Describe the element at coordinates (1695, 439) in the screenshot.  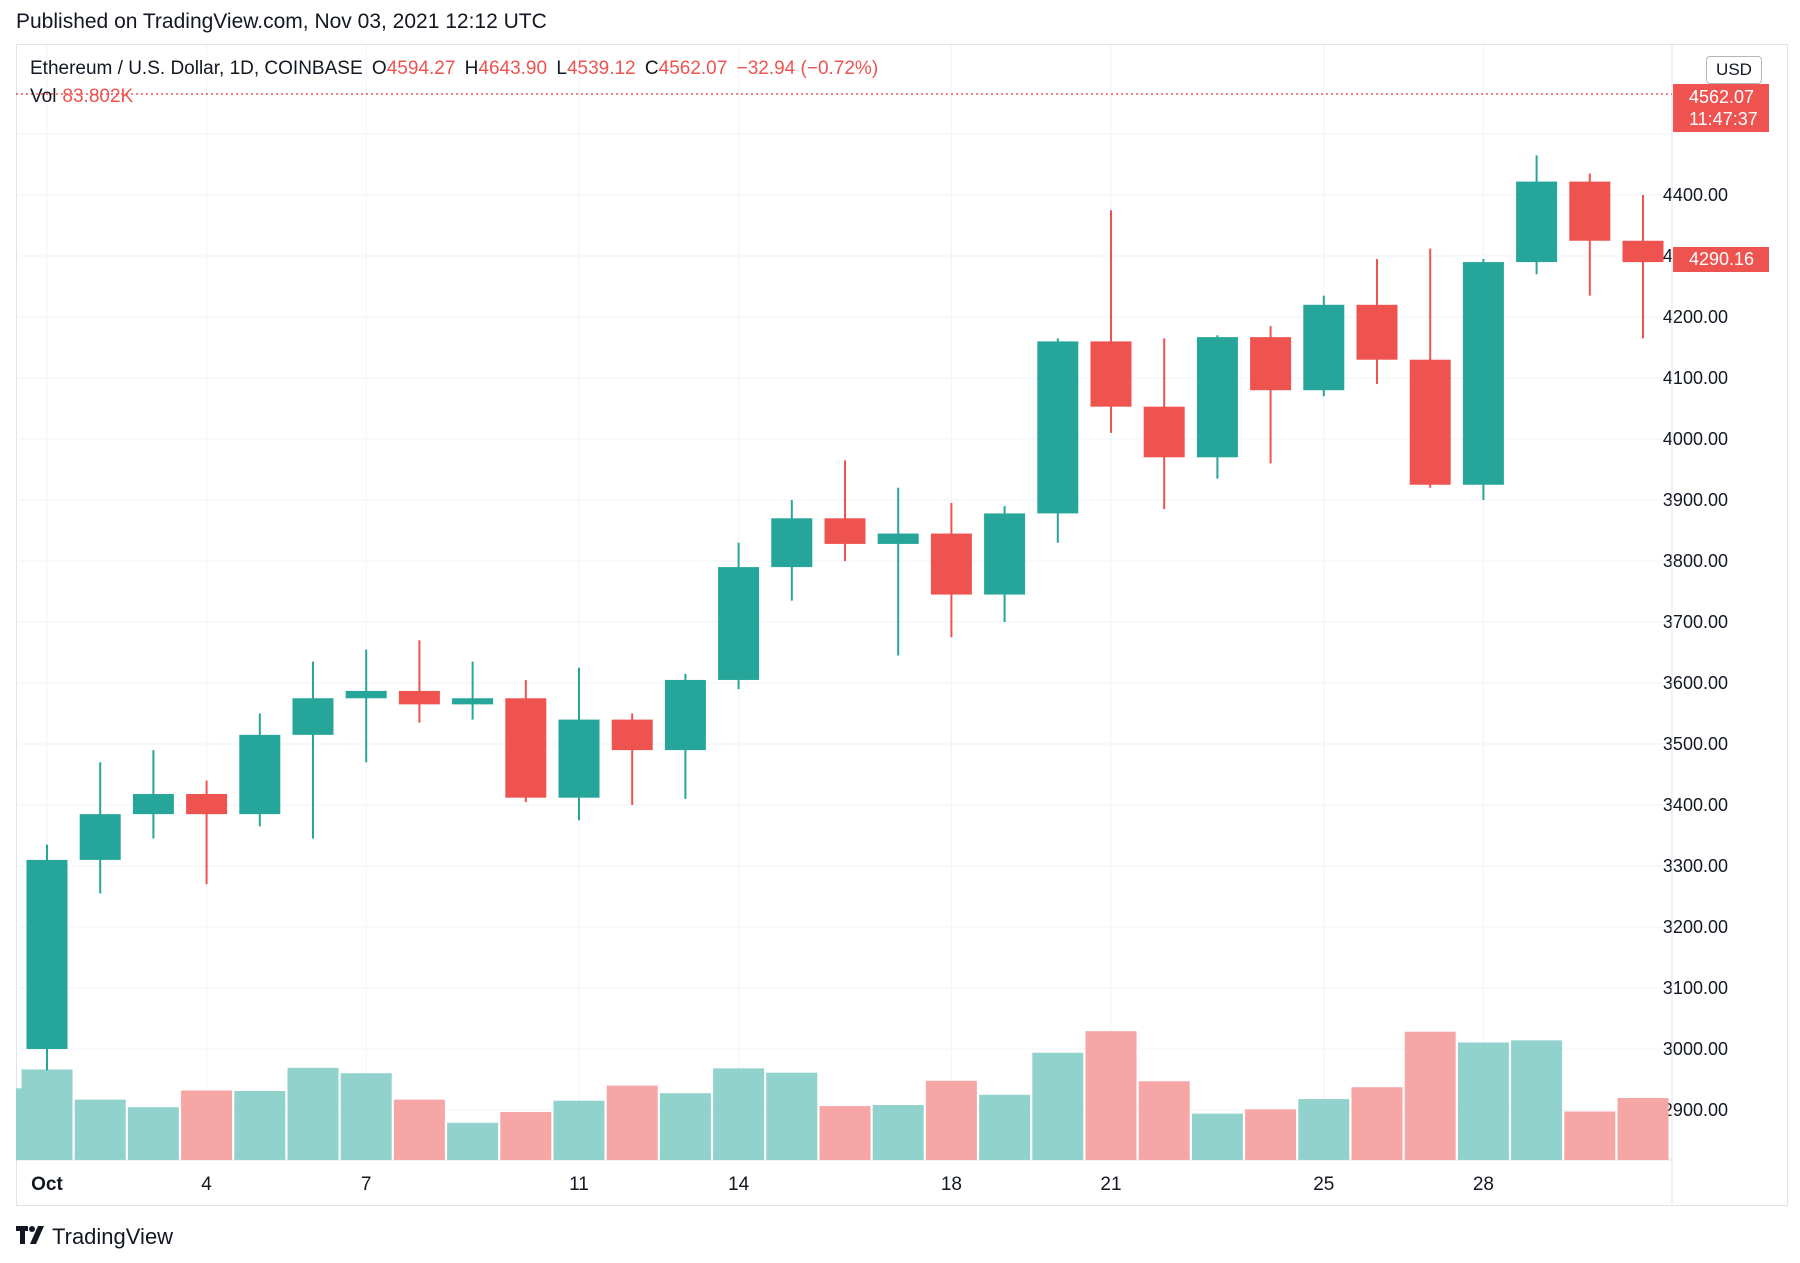
I see `y-tick-label: 4000.00` at that location.